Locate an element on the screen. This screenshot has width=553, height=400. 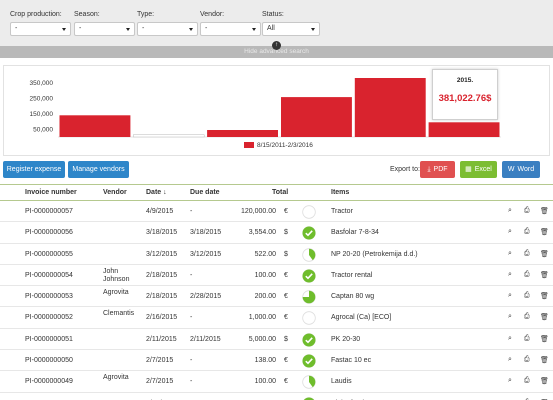
check-icon is located at coordinates (309, 276).